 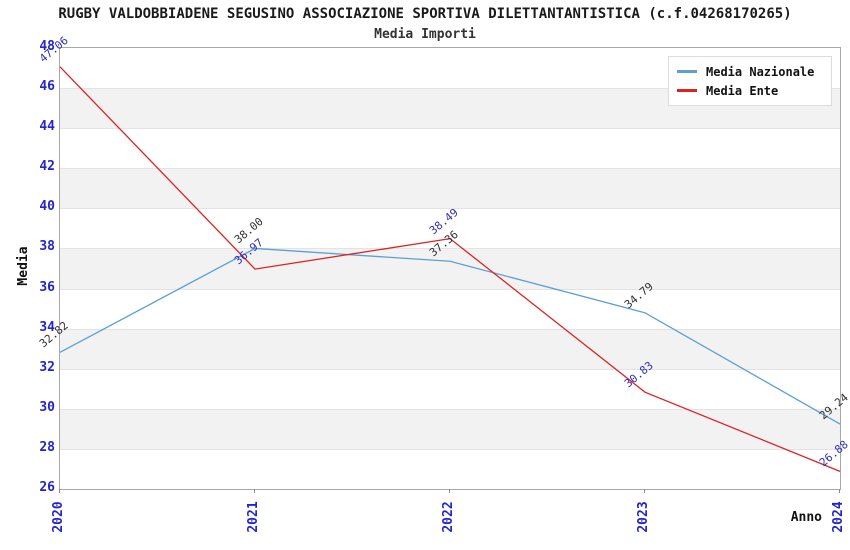 What do you see at coordinates (47, 207) in the screenshot?
I see `y-tick-label: 40` at bounding box center [47, 207].